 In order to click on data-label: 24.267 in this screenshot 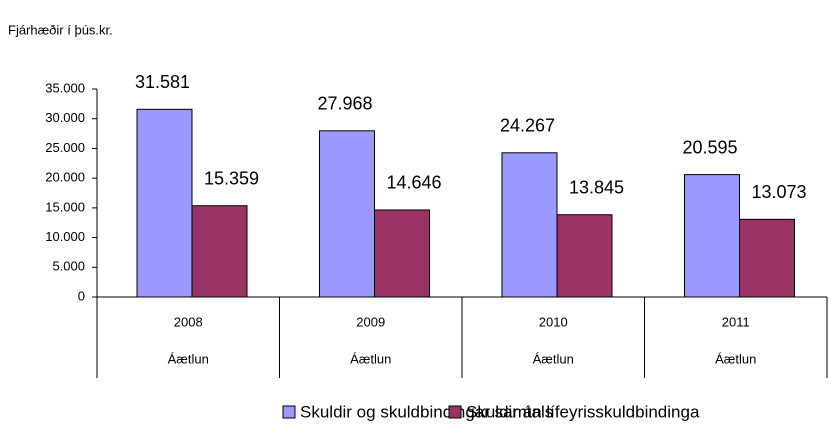, I will do `click(527, 126)`.